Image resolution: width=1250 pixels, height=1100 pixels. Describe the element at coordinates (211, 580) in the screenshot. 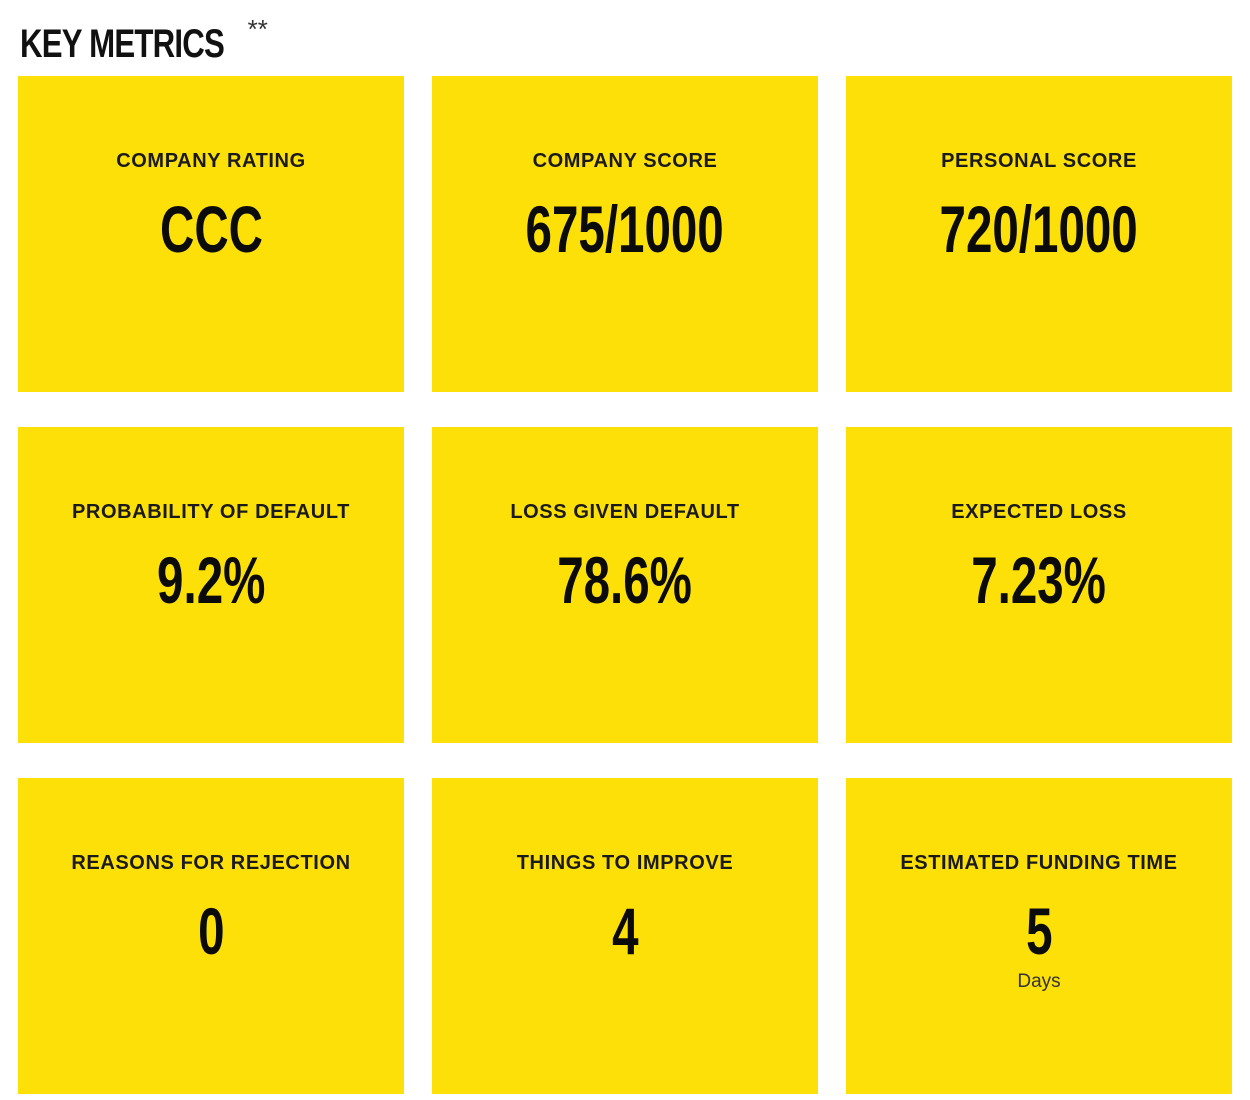

I see `metric-value: 9.2%` at that location.